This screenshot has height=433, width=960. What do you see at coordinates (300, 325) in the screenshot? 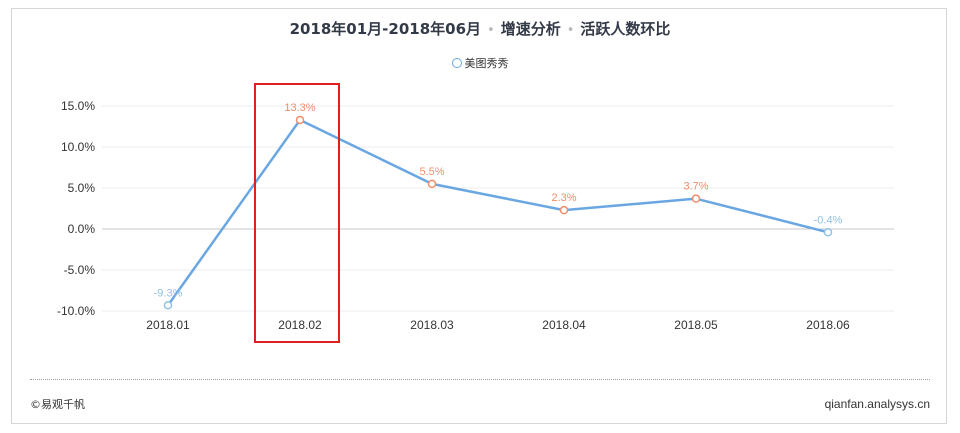
I see `x-tick-label: 2018.02` at bounding box center [300, 325].